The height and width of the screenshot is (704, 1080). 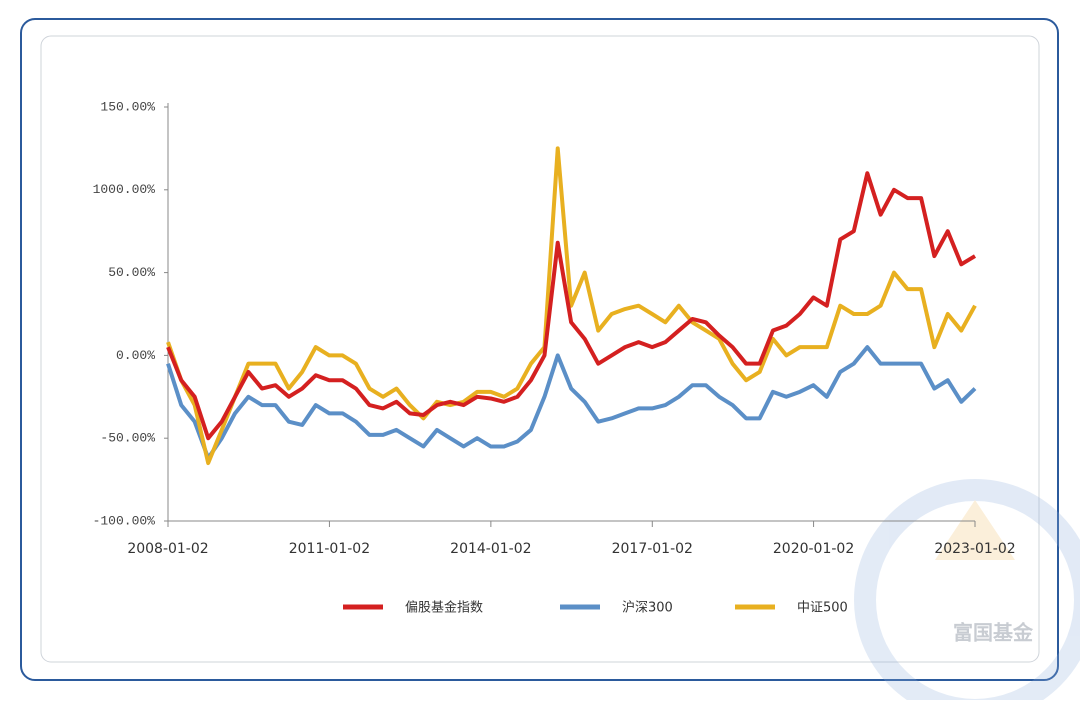 What do you see at coordinates (652, 549) in the screenshot?
I see `x-tick-label: 2017-01-02` at bounding box center [652, 549].